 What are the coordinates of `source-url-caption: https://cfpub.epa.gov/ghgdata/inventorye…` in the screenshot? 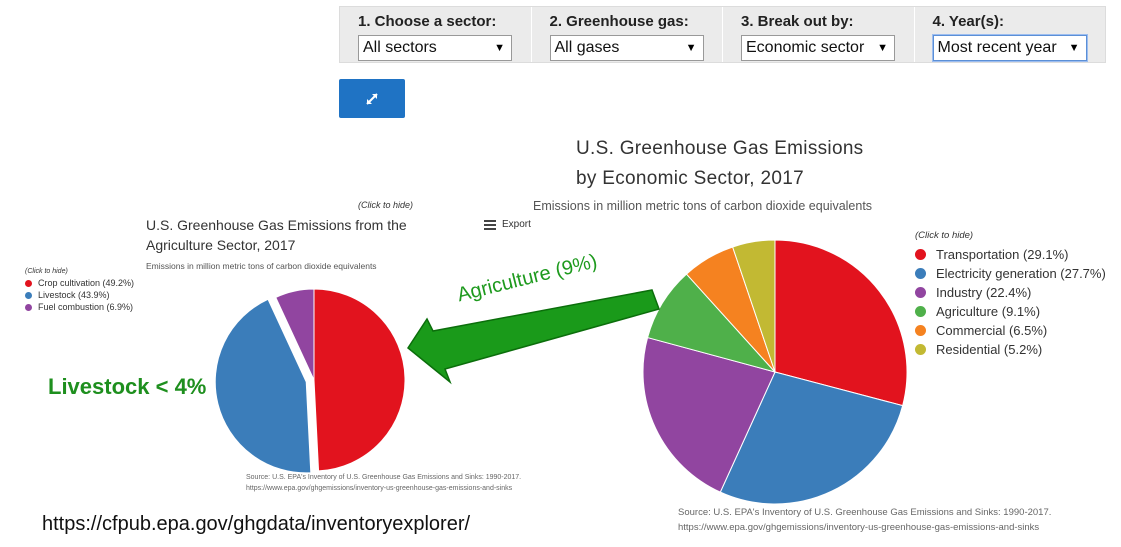 It's located at (256, 524).